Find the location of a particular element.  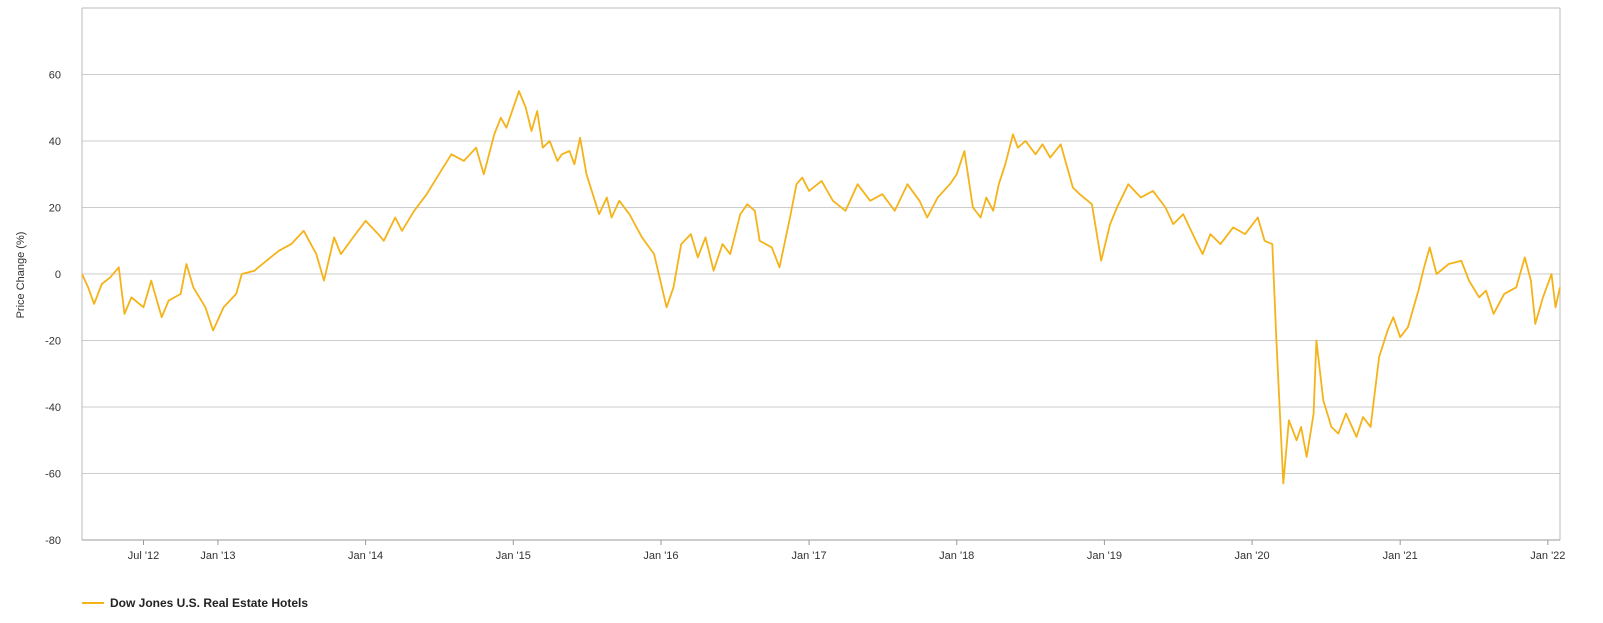

legend: Dow Jones U.S. Real Estate Hotels is located at coordinates (195, 603).